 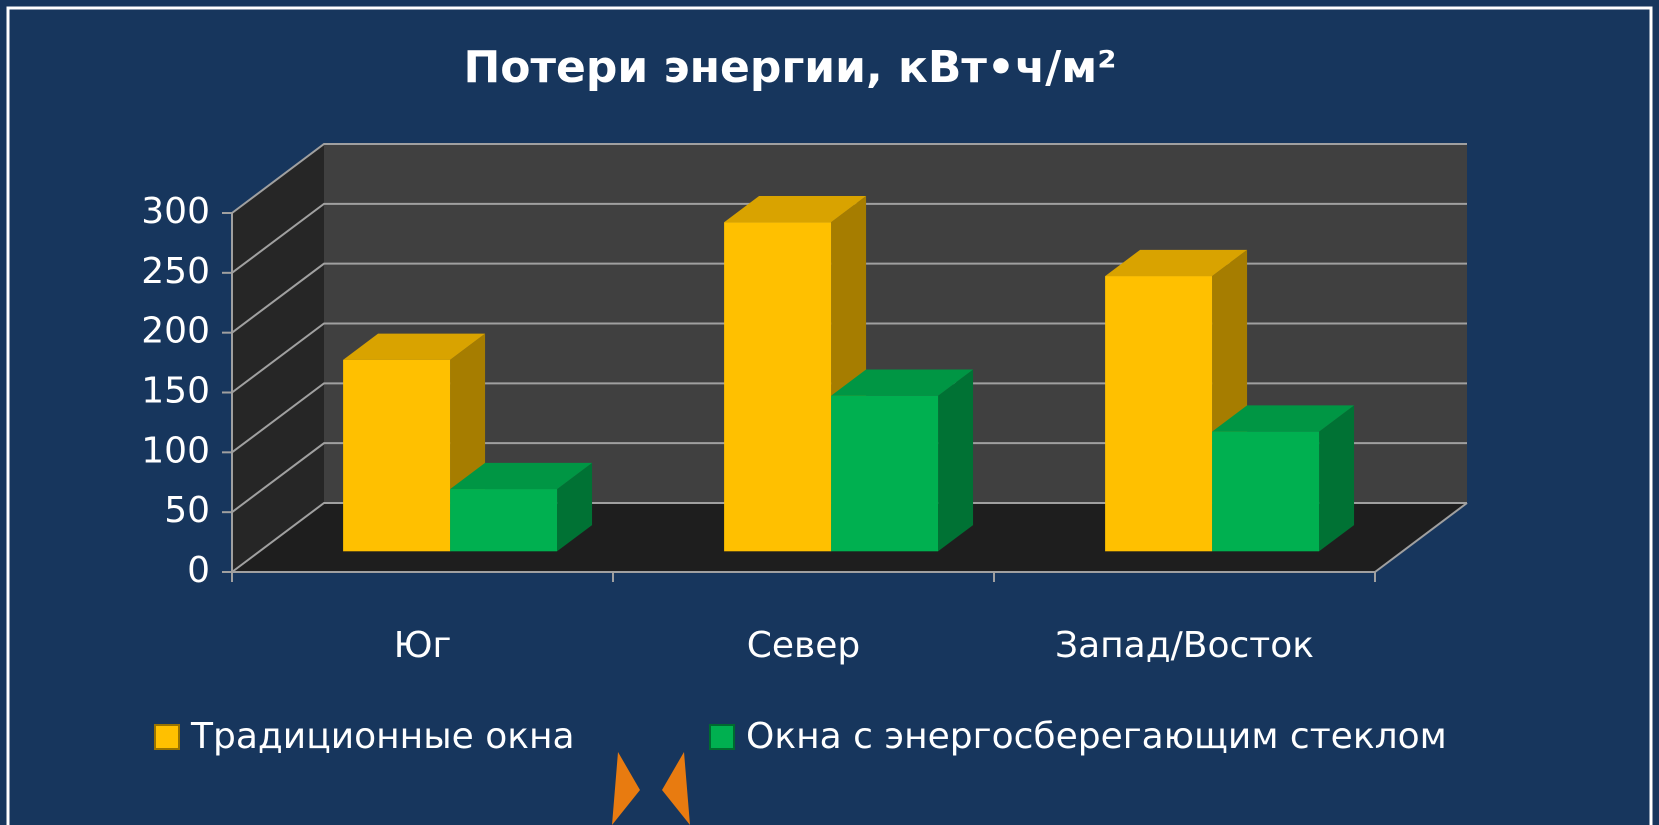 What do you see at coordinates (175, 450) in the screenshot?
I see `y-tick-label: 100` at bounding box center [175, 450].